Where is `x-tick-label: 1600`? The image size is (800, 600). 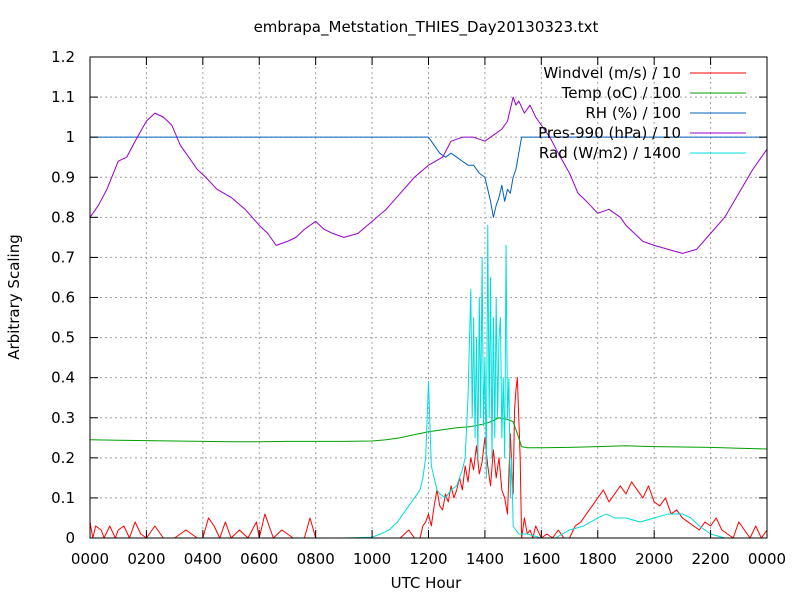 x-tick-label: 1600 is located at coordinates (541, 559).